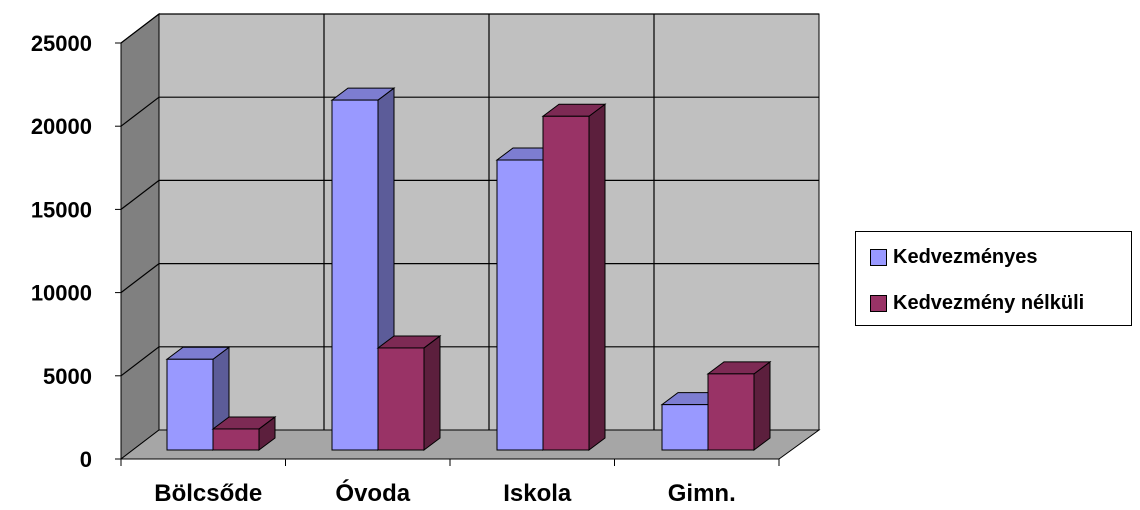 The image size is (1140, 510). I want to click on legend-label-kedvezmeny-nelkuli: Kedvezmény nélküli, so click(989, 302).